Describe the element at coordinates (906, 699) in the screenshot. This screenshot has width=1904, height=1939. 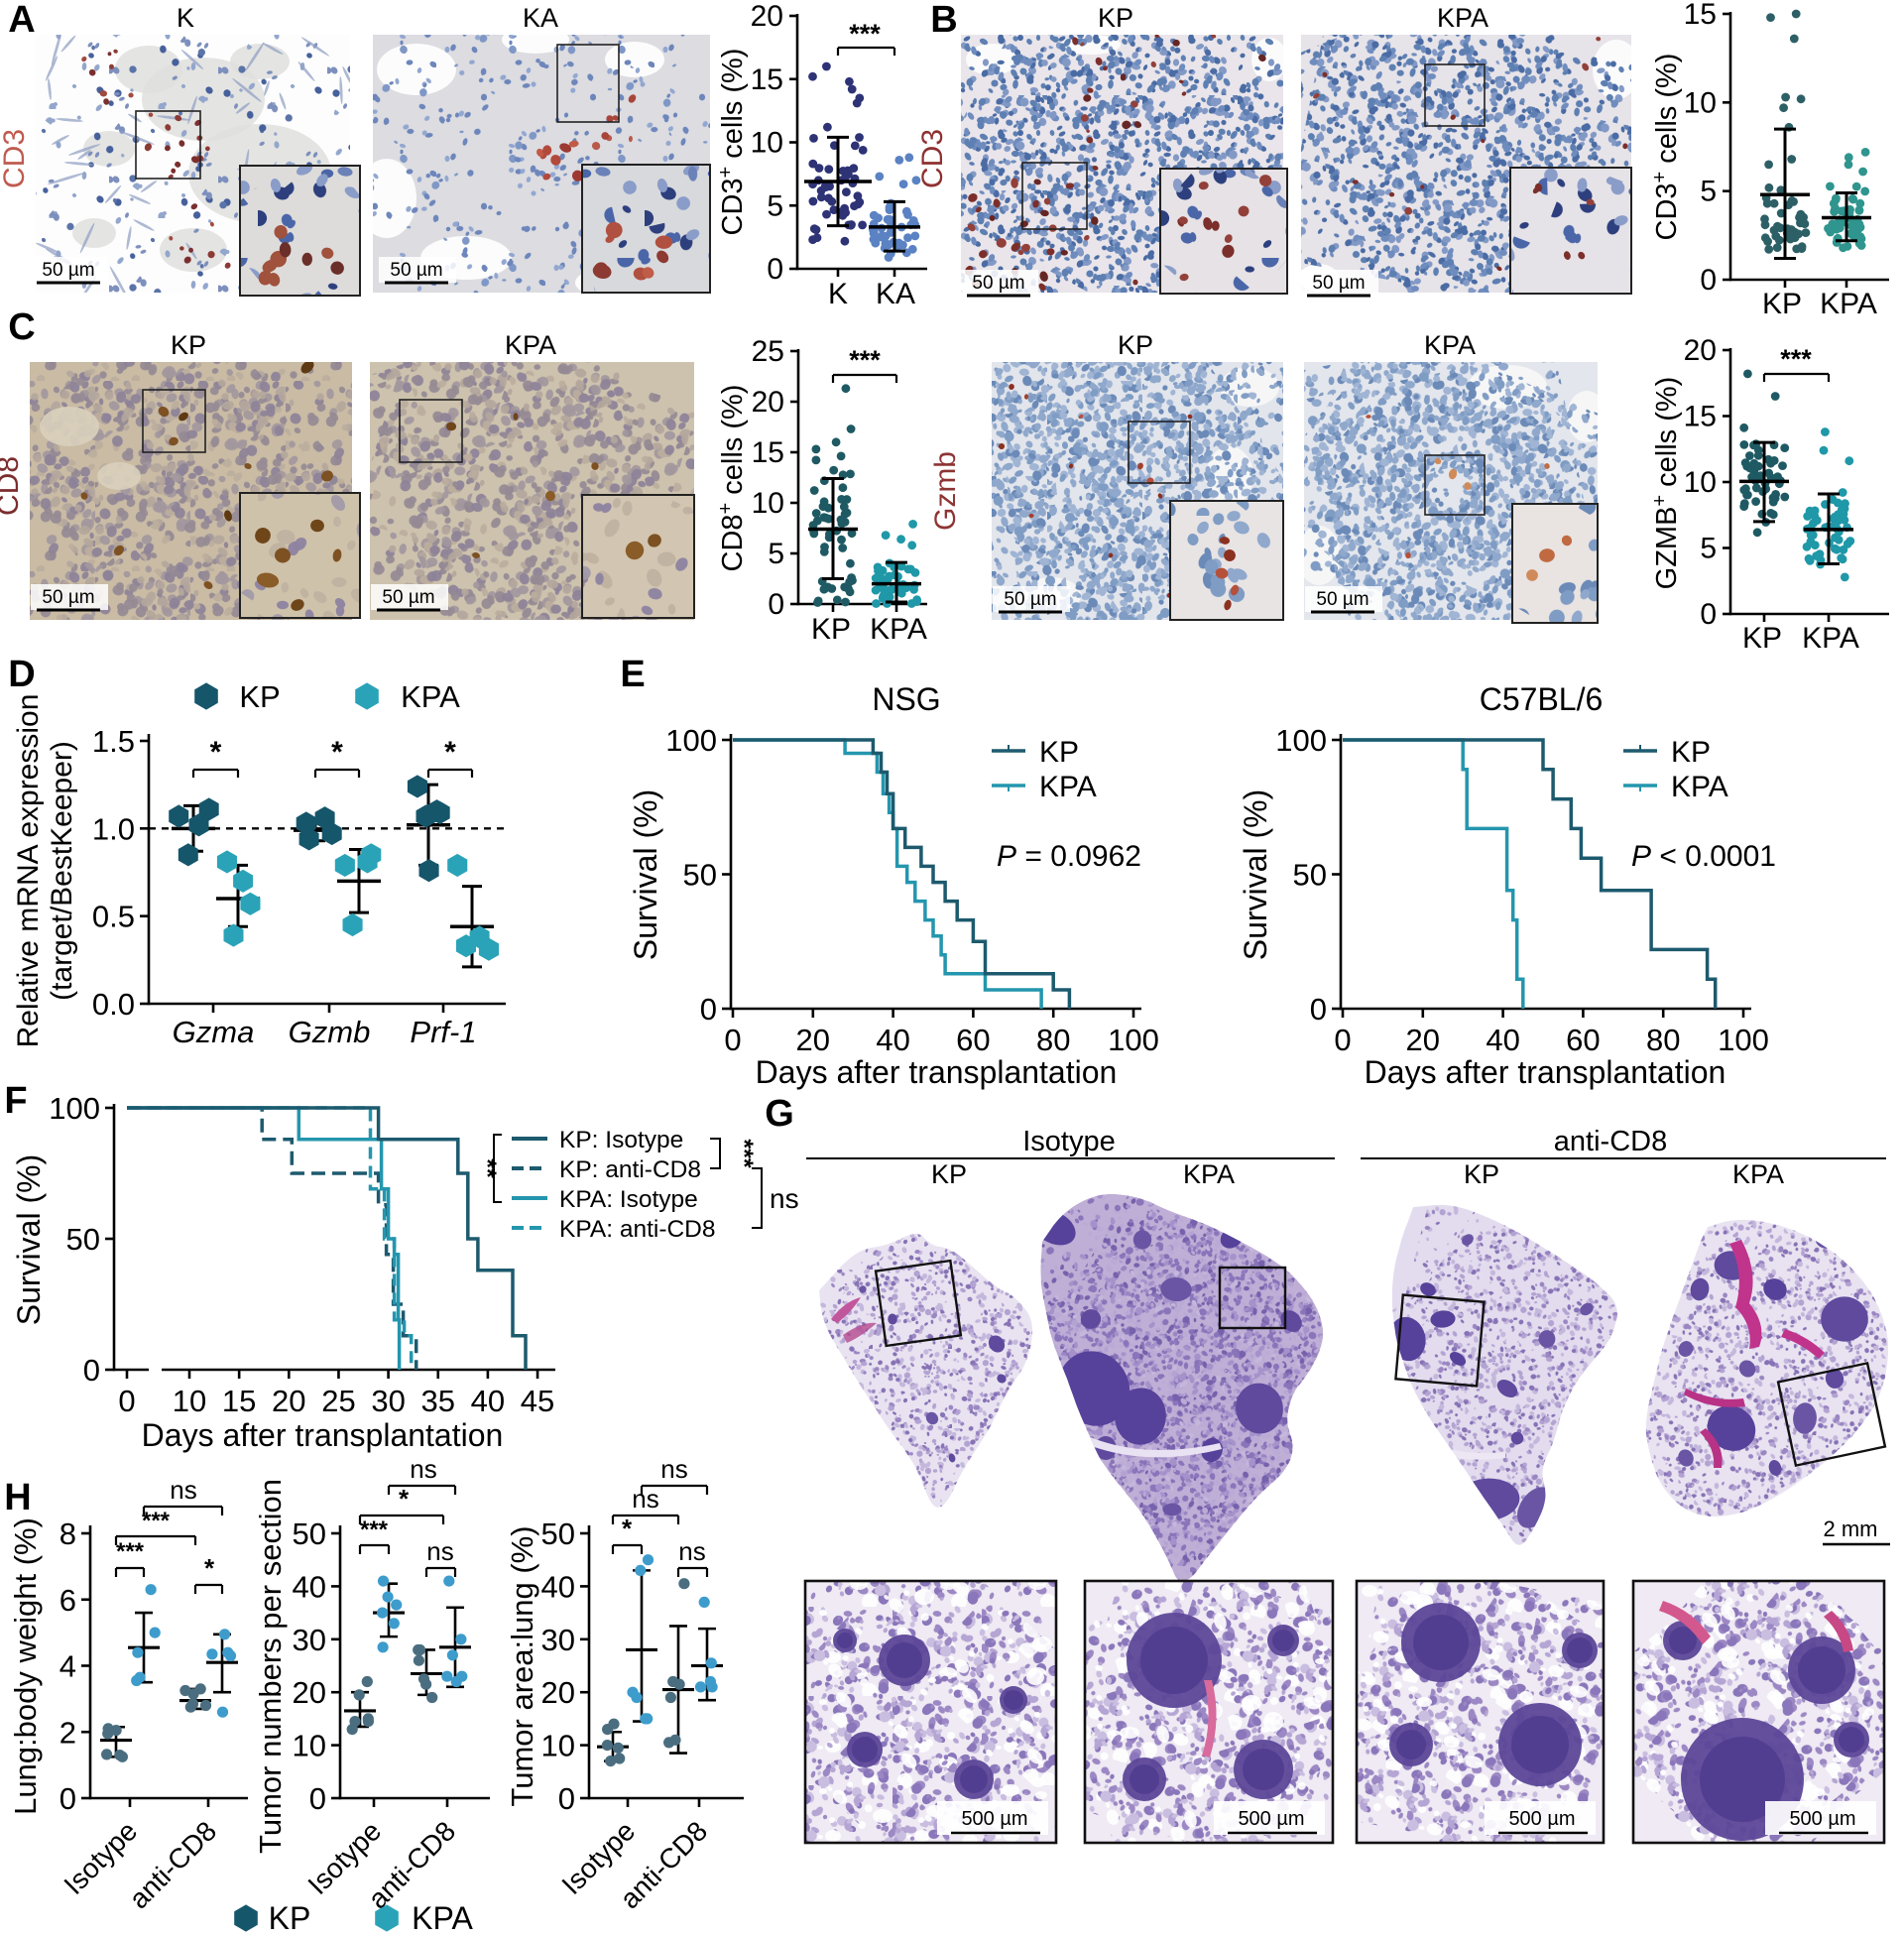
I see `svg-text: NSG` at that location.